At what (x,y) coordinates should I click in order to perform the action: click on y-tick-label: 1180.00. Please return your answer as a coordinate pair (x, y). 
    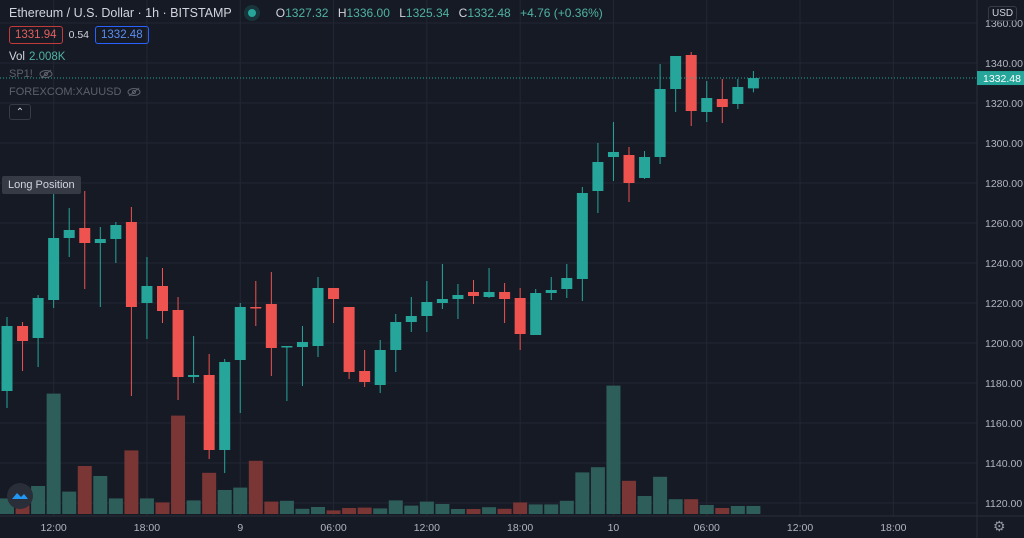
    Looking at the image, I should click on (1003, 384).